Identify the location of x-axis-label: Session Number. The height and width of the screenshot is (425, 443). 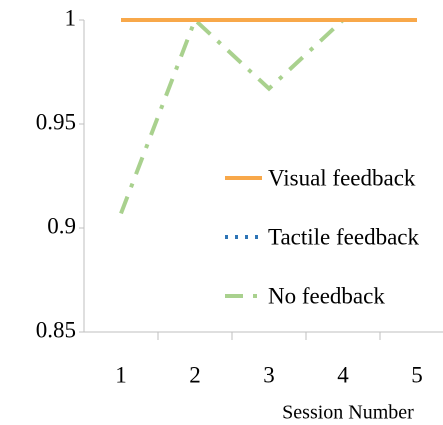
(348, 413).